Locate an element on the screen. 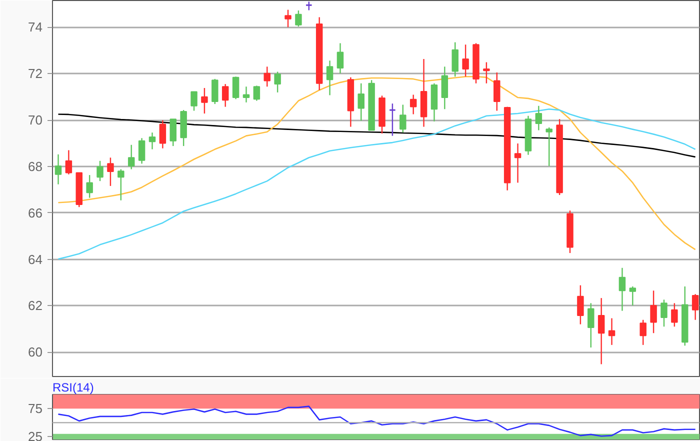 This screenshot has width=700, height=441. y-tick-label: 66 is located at coordinates (35, 212).